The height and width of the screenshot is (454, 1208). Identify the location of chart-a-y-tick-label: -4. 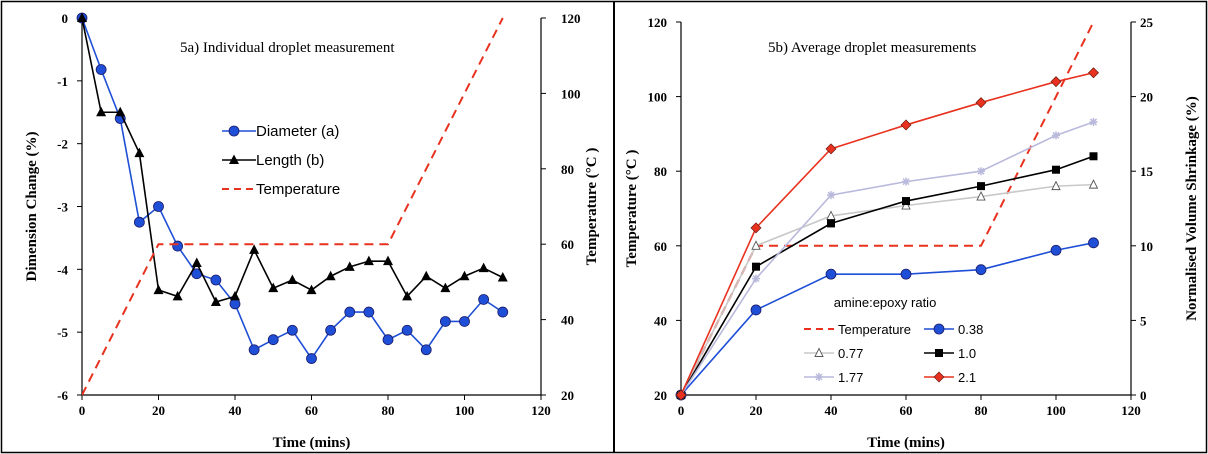
(62, 269).